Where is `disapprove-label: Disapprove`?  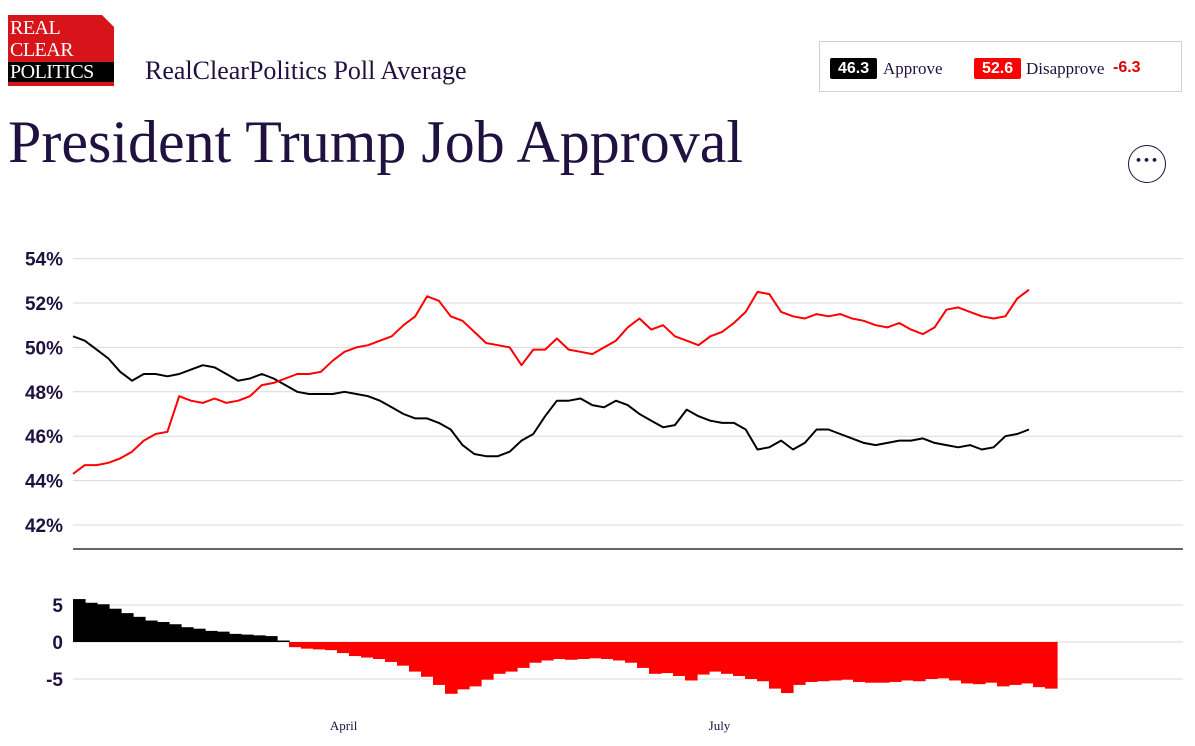
disapprove-label: Disapprove is located at coordinates (1065, 68).